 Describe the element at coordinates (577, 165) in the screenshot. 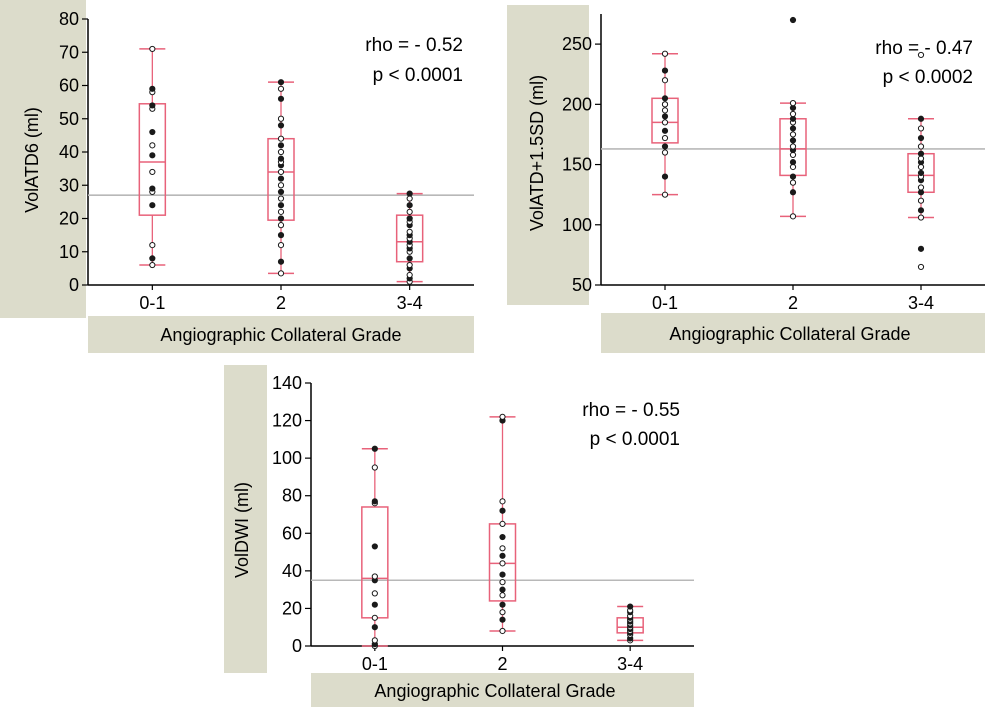

I see `y-tick-label: 150` at that location.